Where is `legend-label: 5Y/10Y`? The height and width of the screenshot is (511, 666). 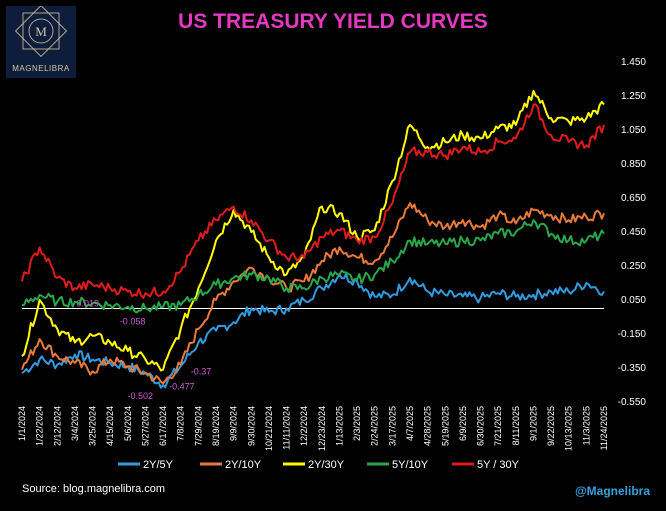
legend-label: 5Y/10Y is located at coordinates (410, 465).